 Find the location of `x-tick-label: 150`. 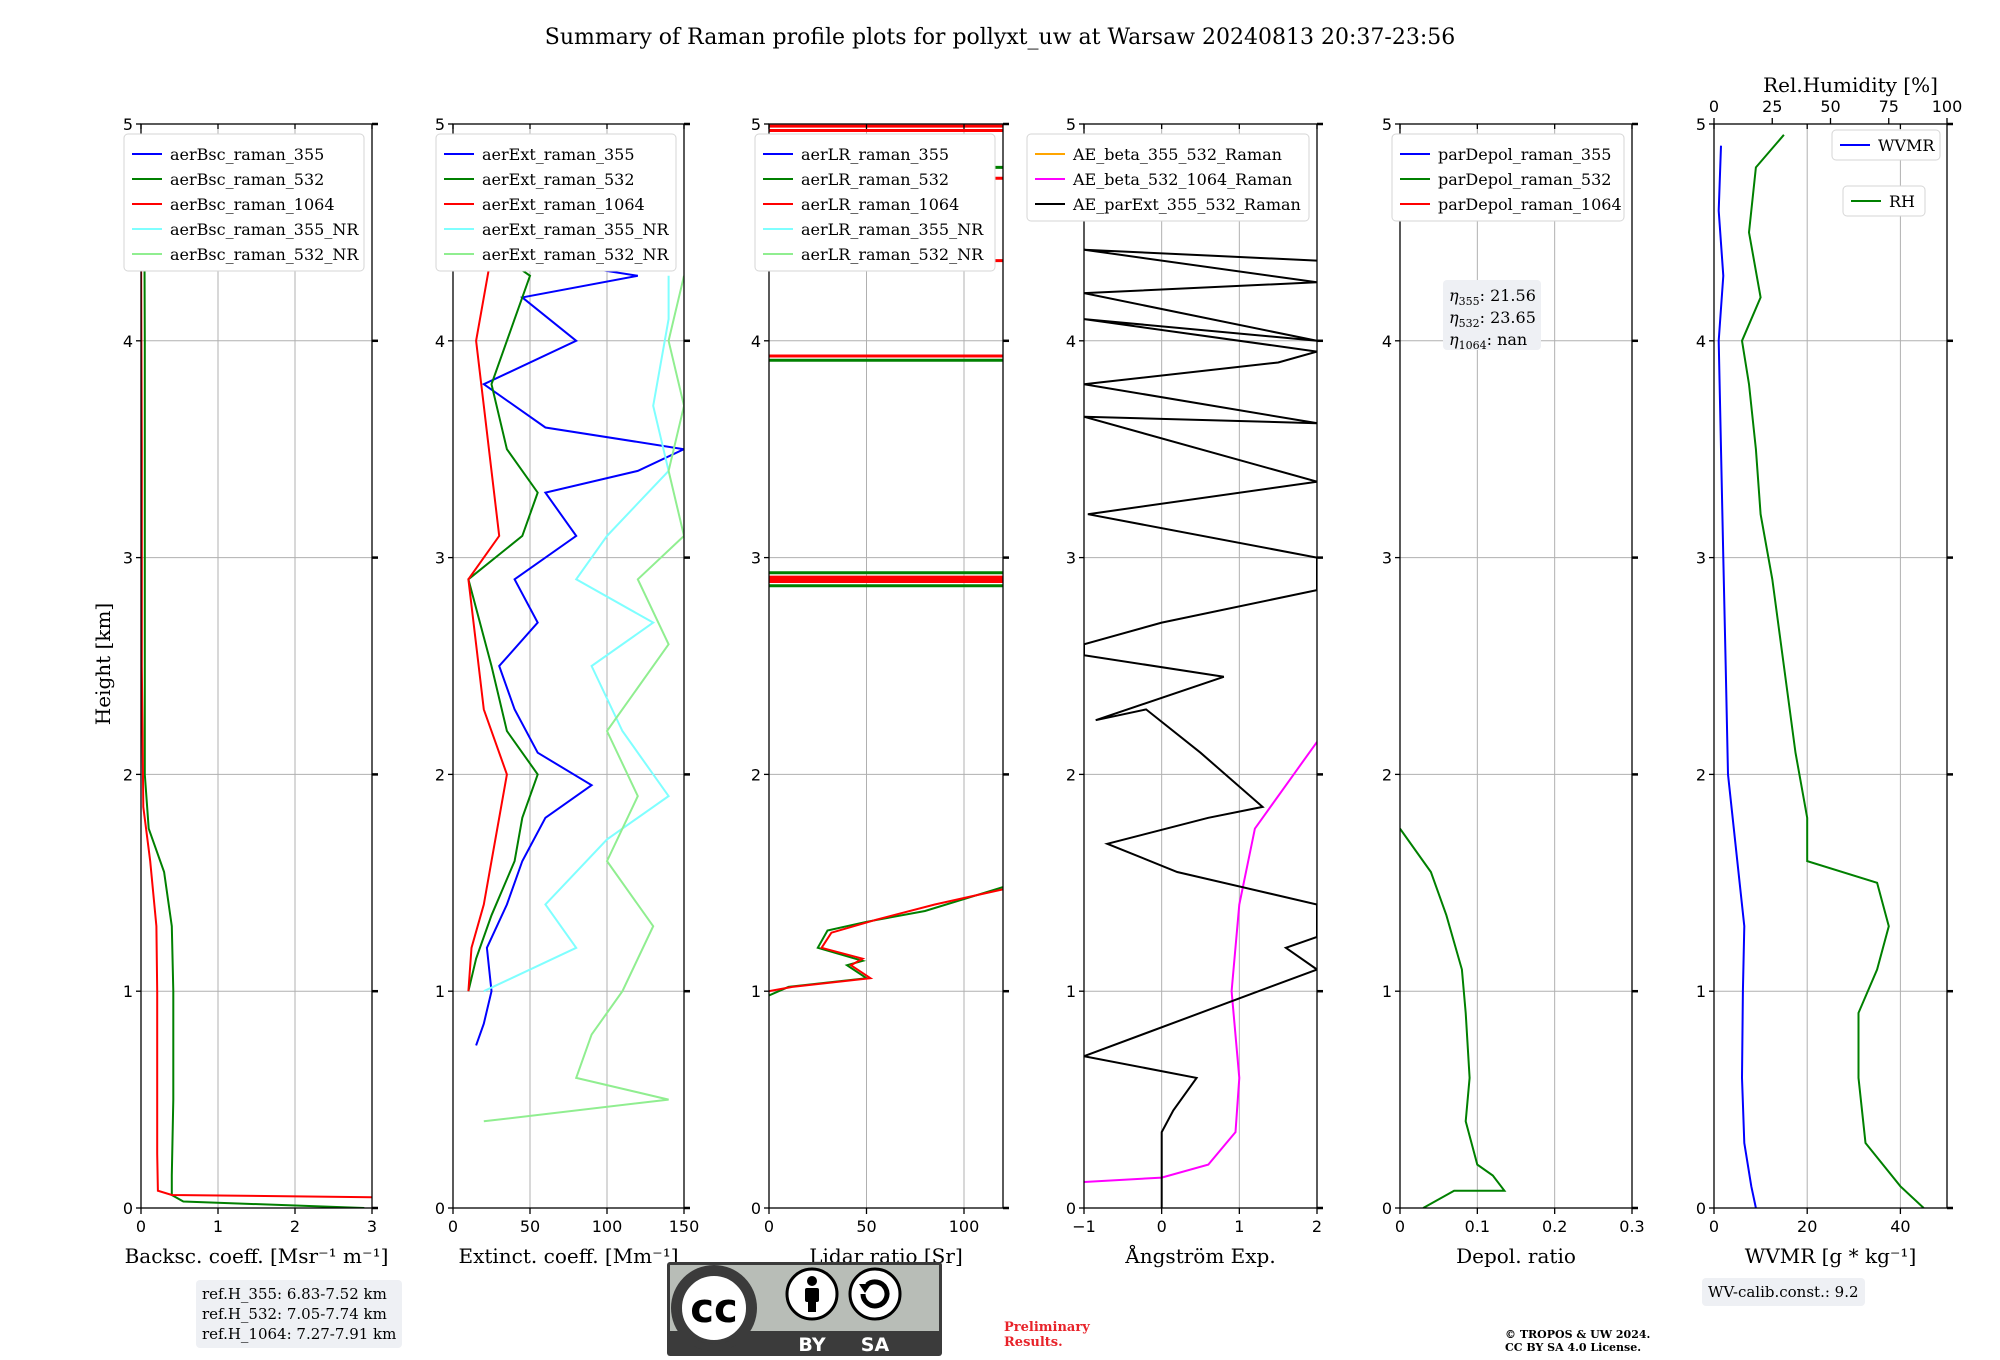

x-tick-label: 150 is located at coordinates (684, 1226).